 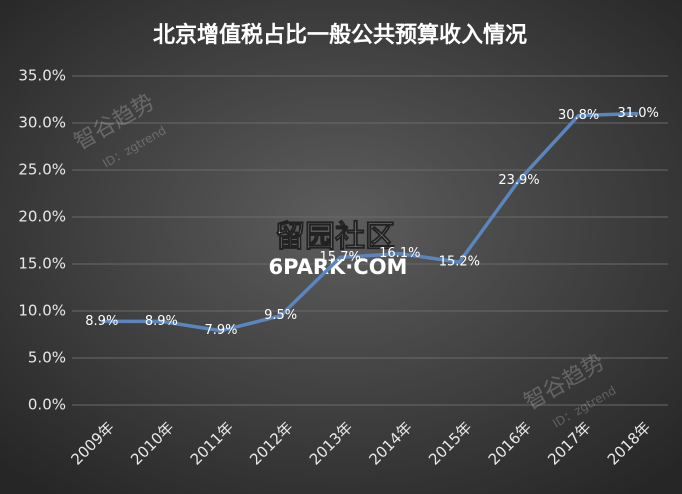 I want to click on y-tick-label: 15.0%, so click(x=42, y=264).